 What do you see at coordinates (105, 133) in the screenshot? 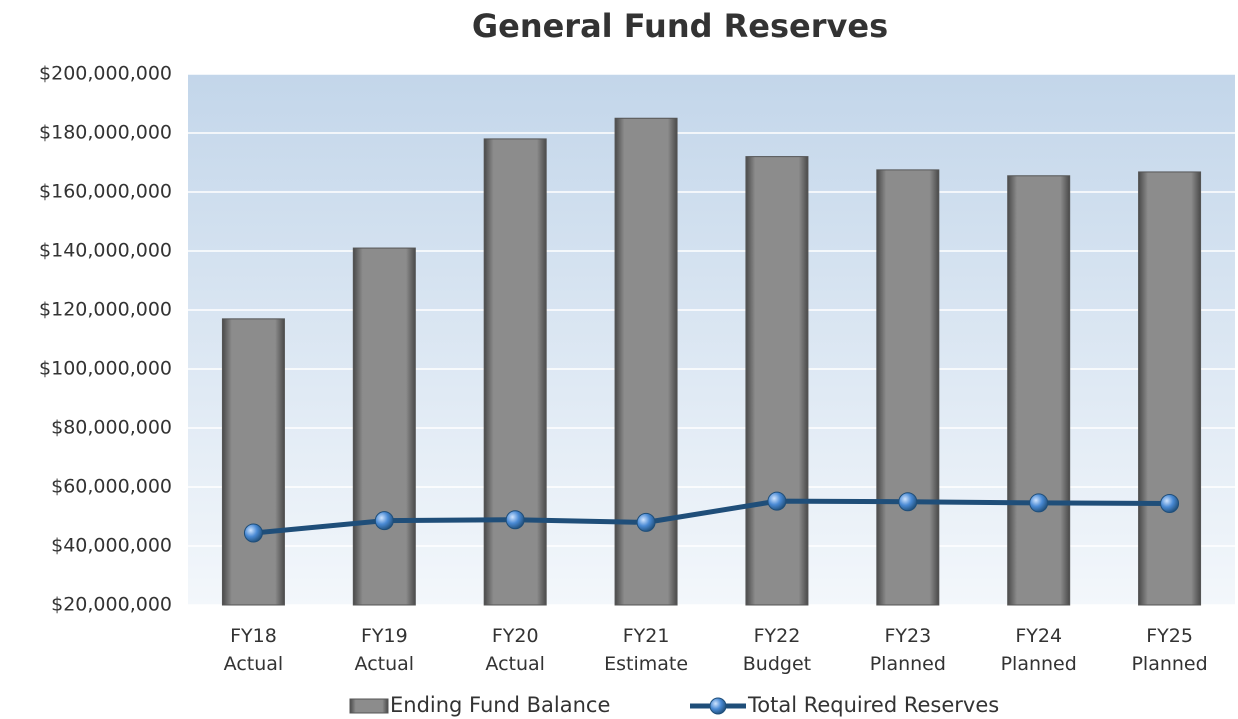
I see `y-tick-label: $180,000,000` at bounding box center [105, 133].